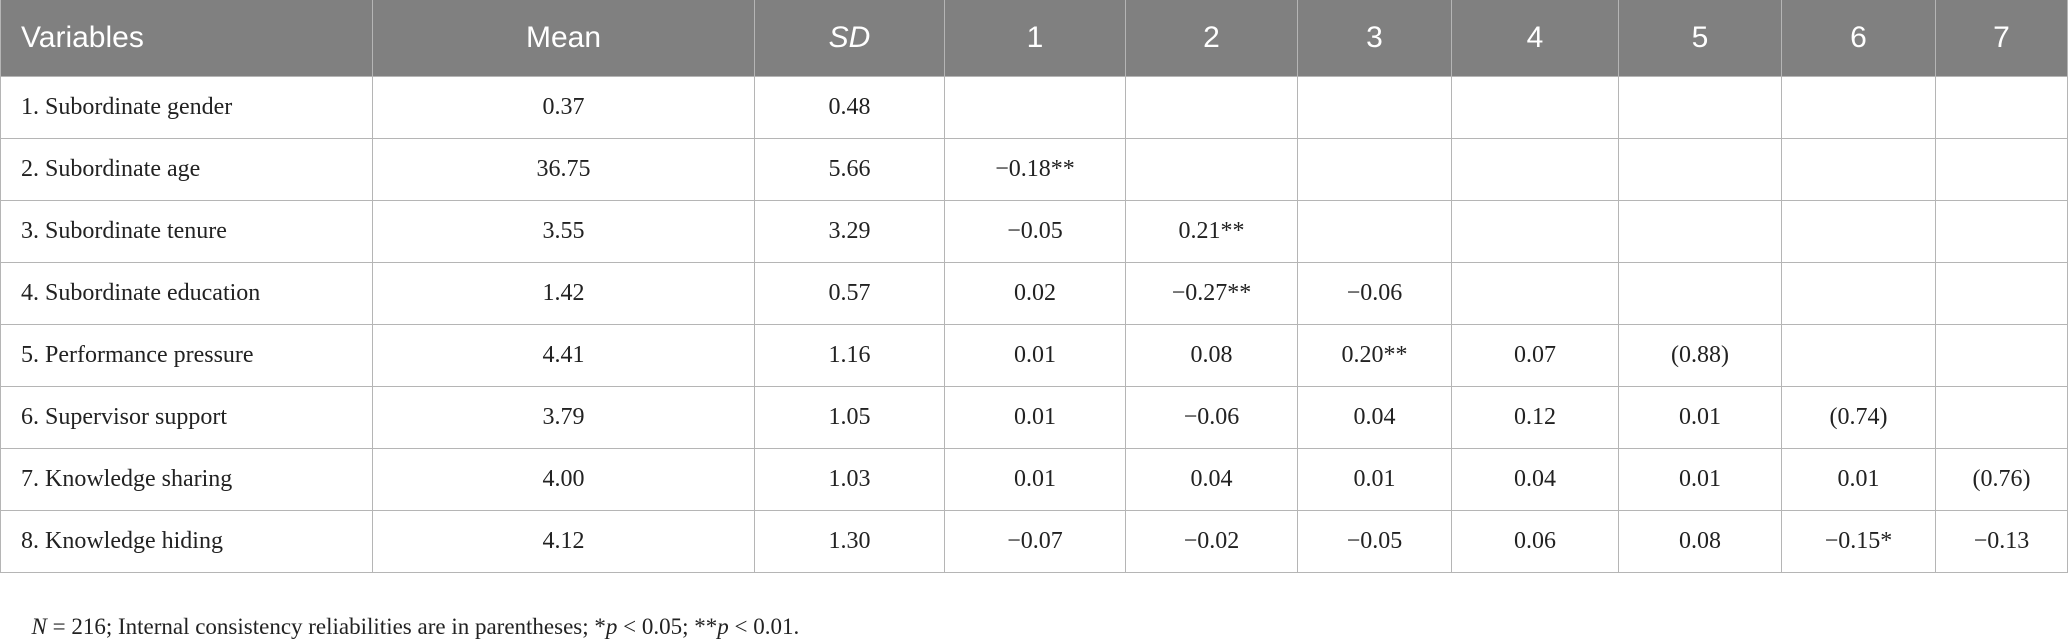 The width and height of the screenshot is (2068, 640). Describe the element at coordinates (849, 541) in the screenshot. I see `cell: 1.30` at that location.